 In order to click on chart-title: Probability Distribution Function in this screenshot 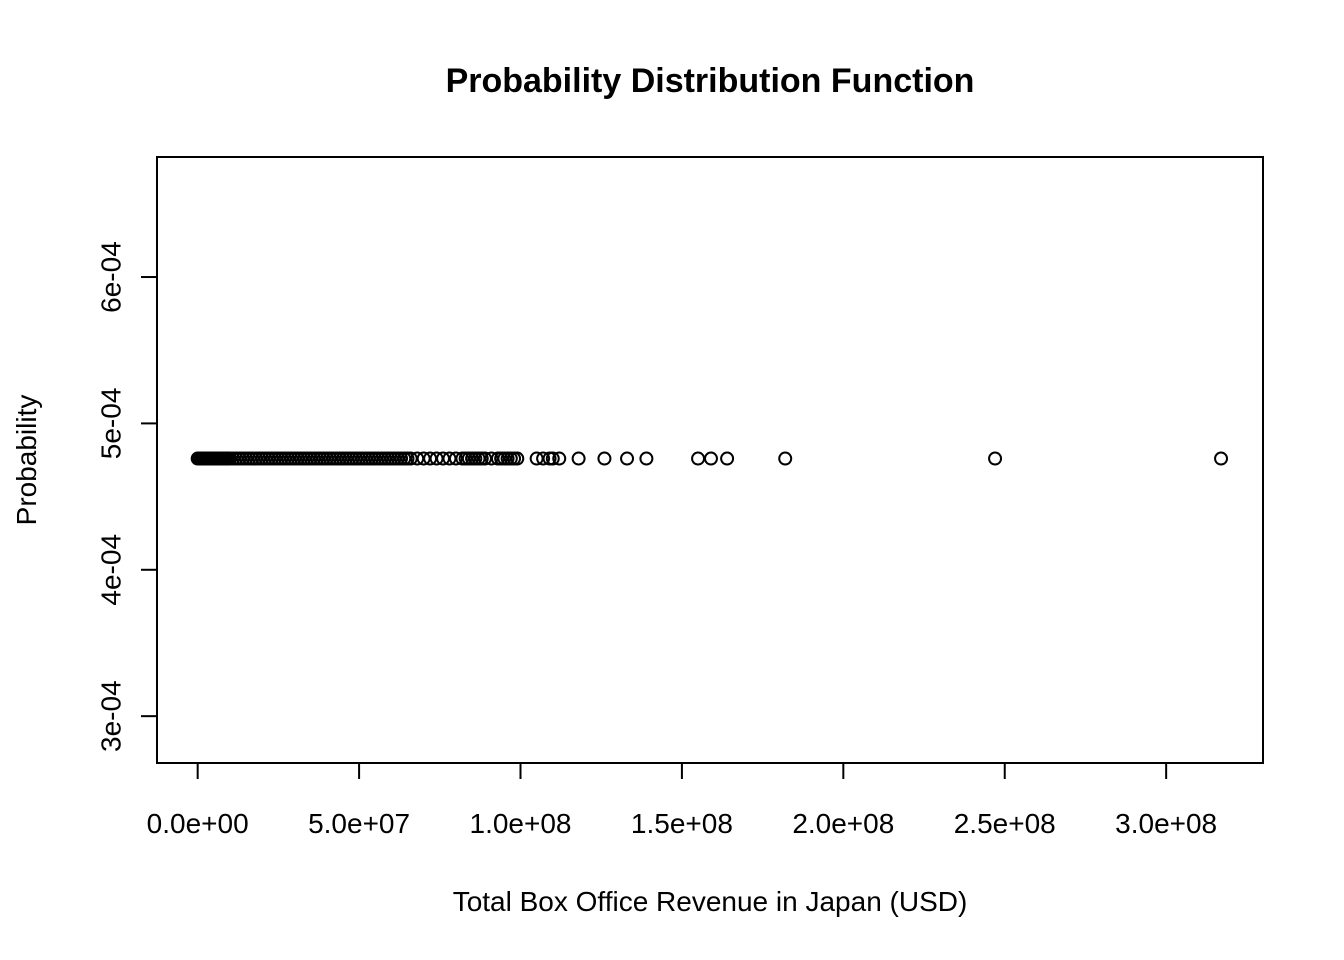, I will do `click(710, 81)`.